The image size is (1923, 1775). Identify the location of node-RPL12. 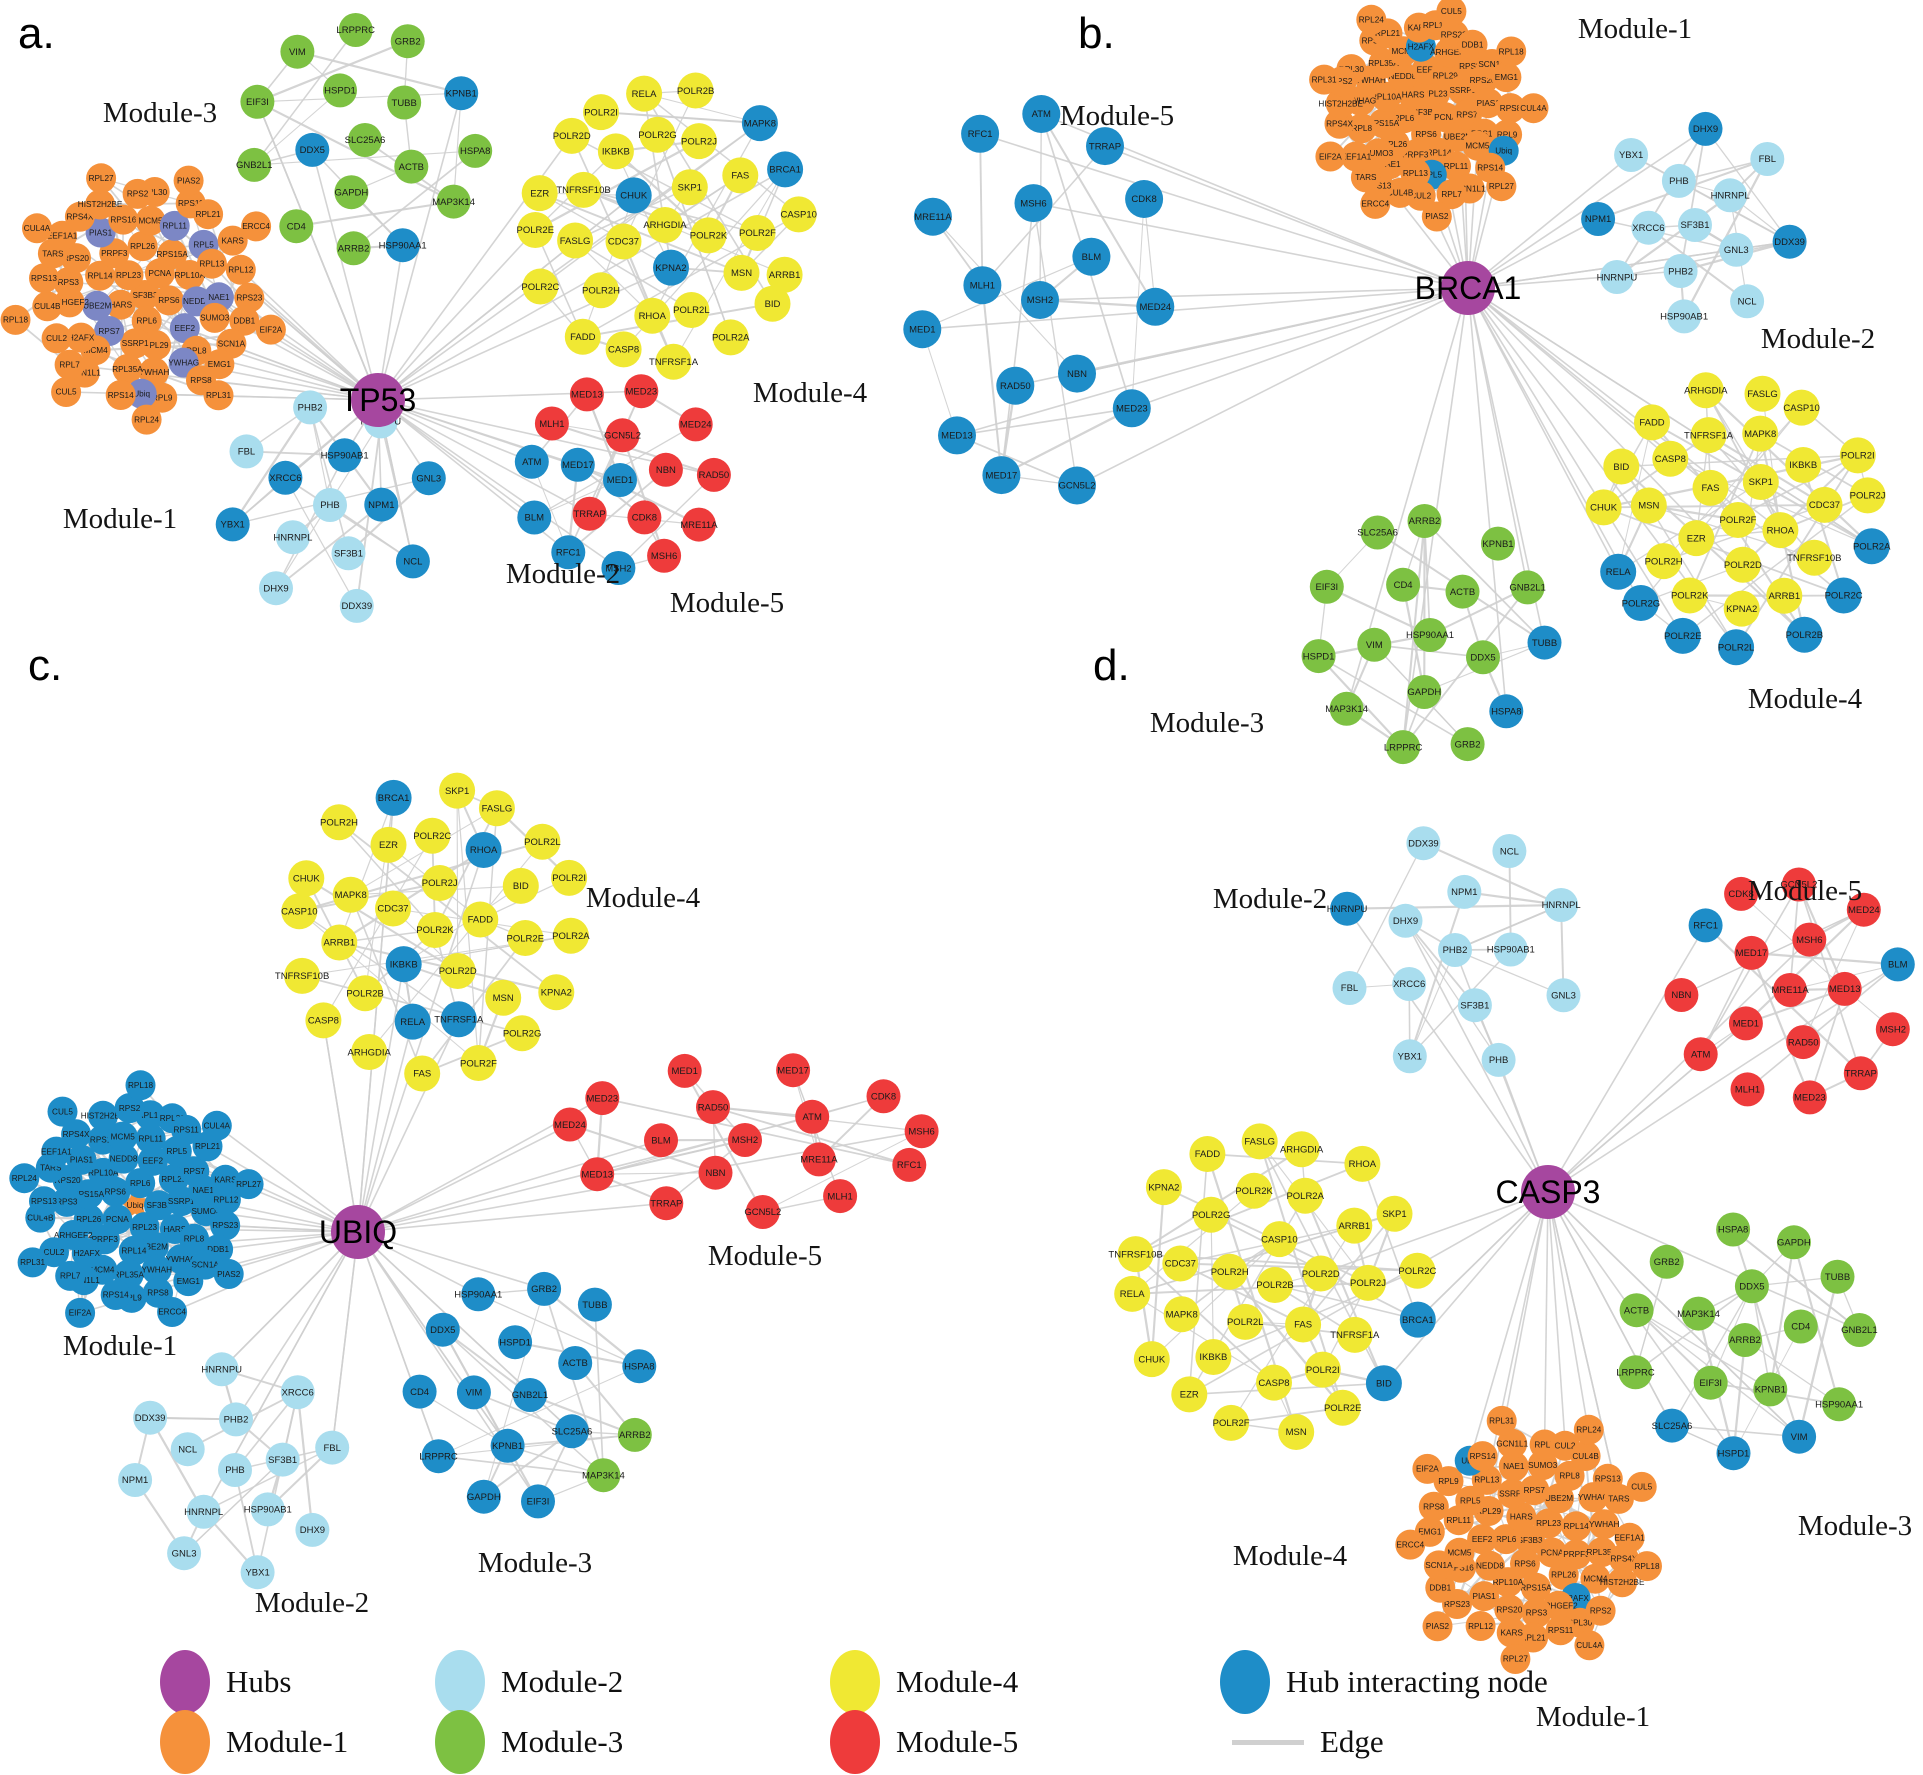
(1480, 1626).